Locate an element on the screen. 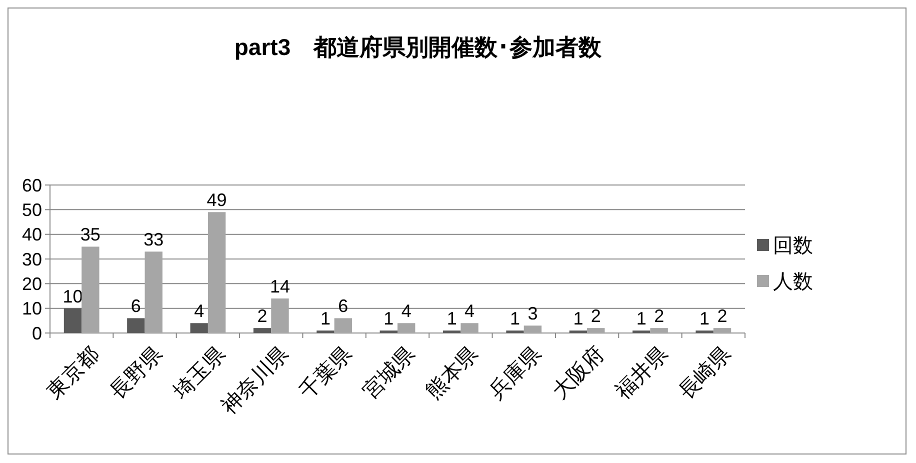 The height and width of the screenshot is (463, 916). data-label: 3 is located at coordinates (533, 314).